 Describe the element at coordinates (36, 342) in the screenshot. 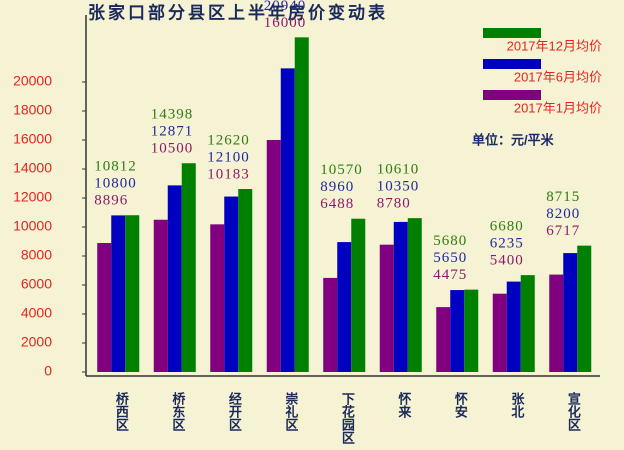

I see `y-tick-label: 2000` at that location.